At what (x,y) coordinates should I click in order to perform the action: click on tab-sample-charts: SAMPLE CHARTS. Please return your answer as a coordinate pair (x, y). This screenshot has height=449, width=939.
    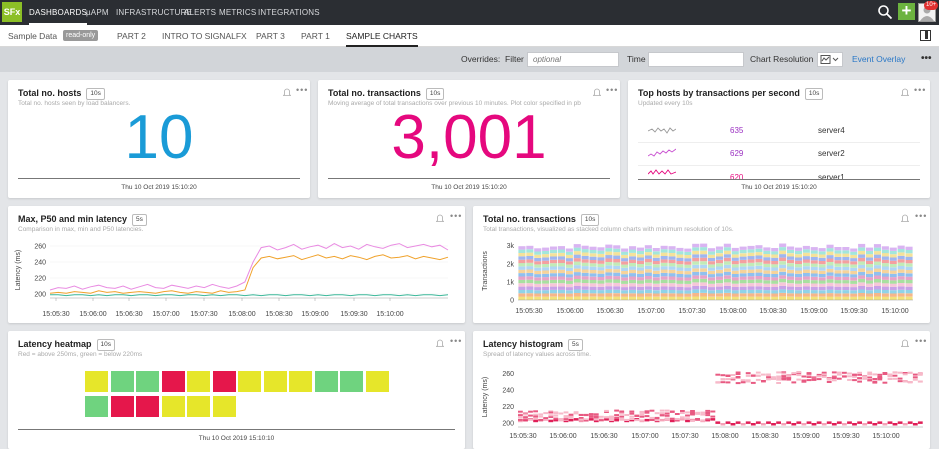
    Looking at the image, I should click on (382, 36).